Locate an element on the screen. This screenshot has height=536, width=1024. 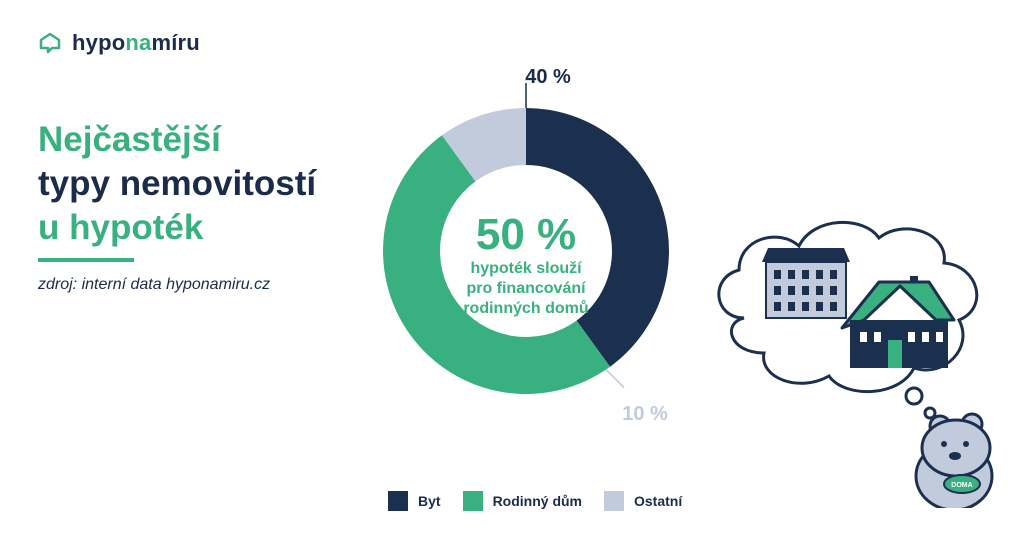
leader-line-ostatni is located at coordinates (615, 379).